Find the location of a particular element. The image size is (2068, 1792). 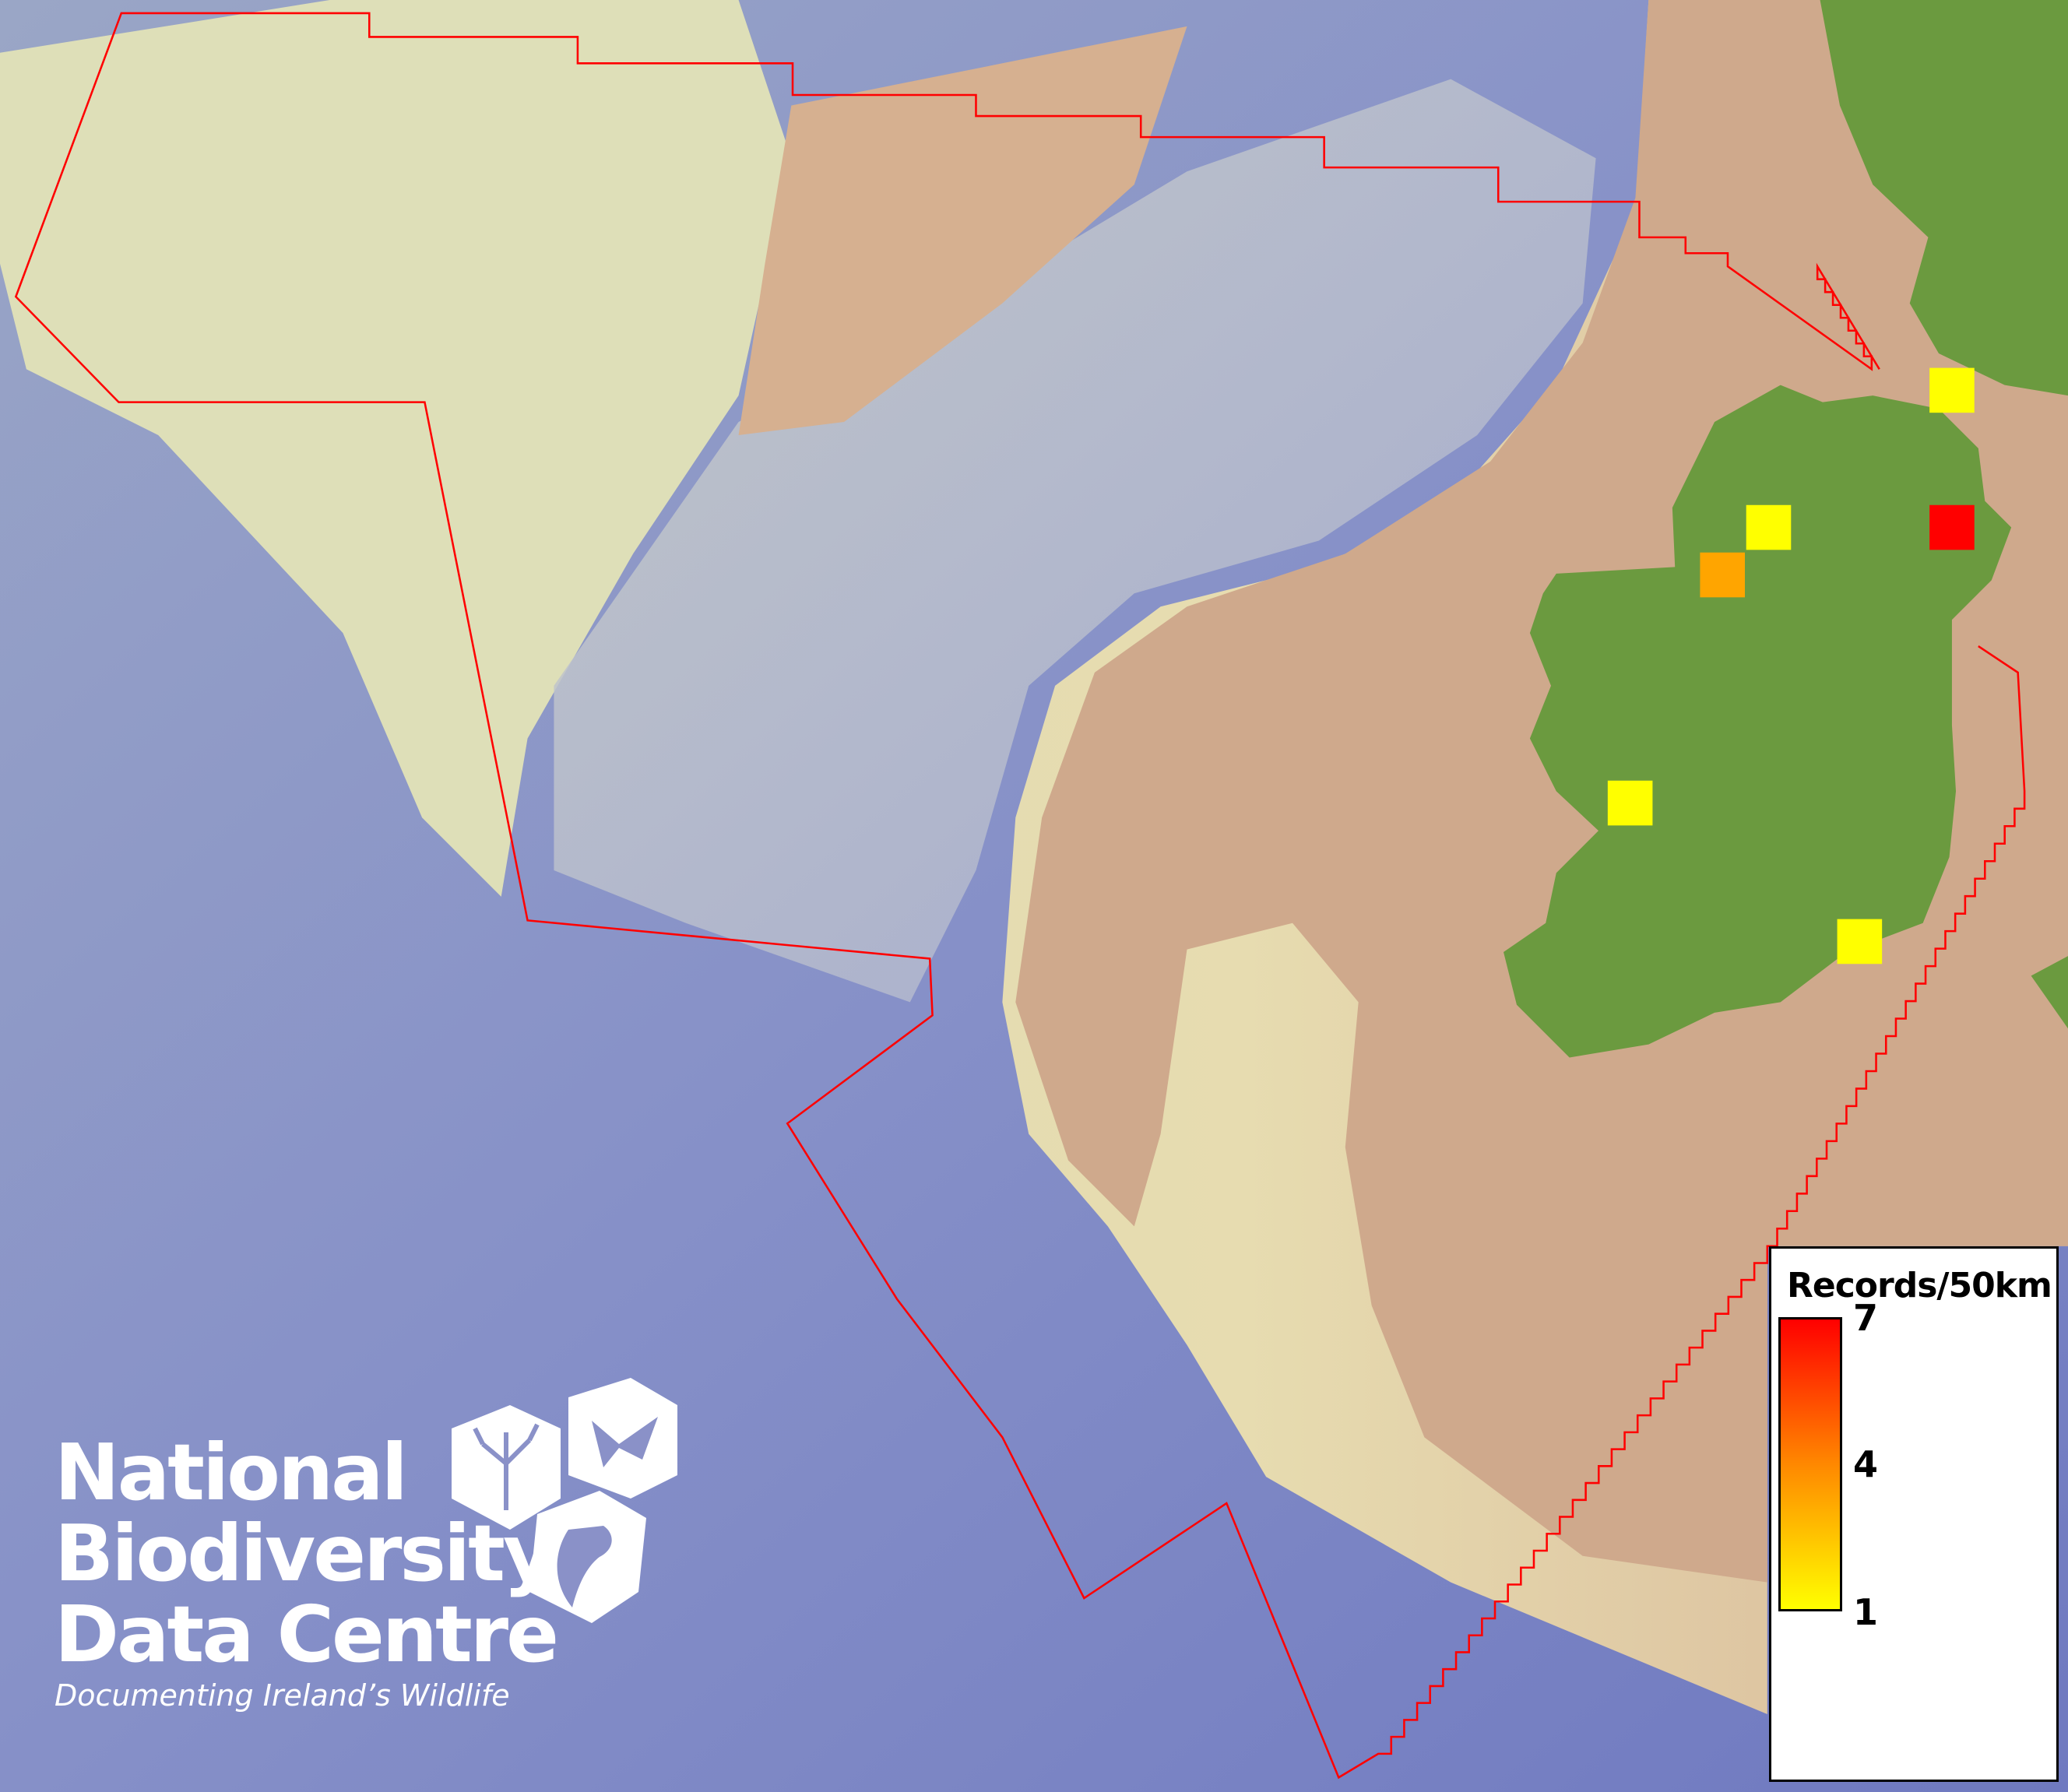

plant-icon is located at coordinates (507, 1467).